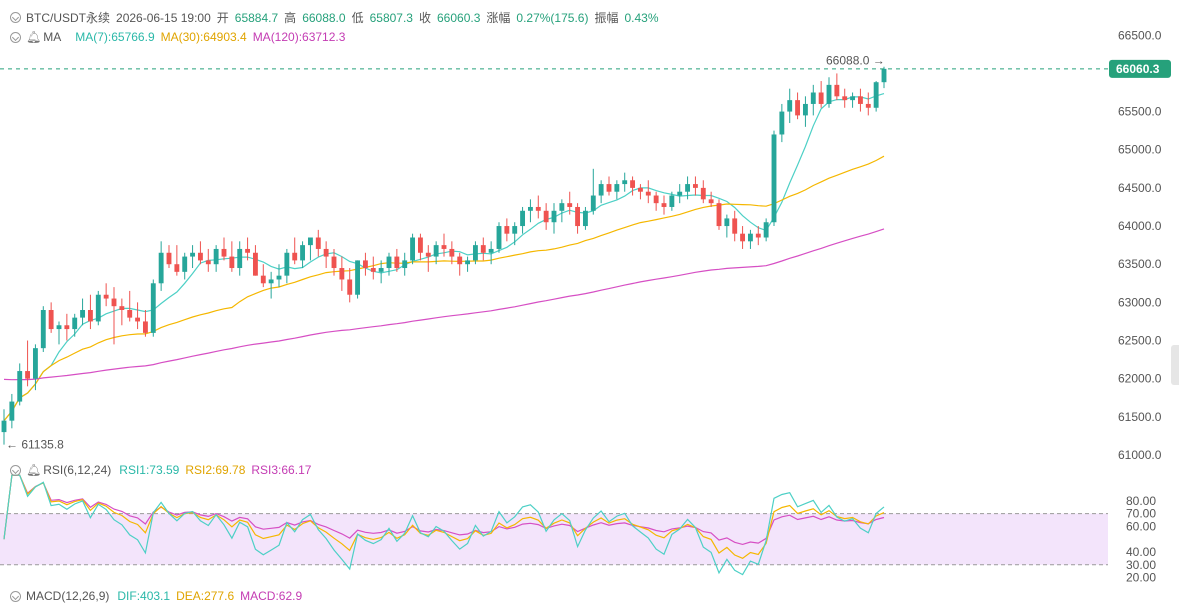 This screenshot has height=603, width=1179. Describe the element at coordinates (459, 17) in the screenshot. I see `close-value: 66060.3` at that location.